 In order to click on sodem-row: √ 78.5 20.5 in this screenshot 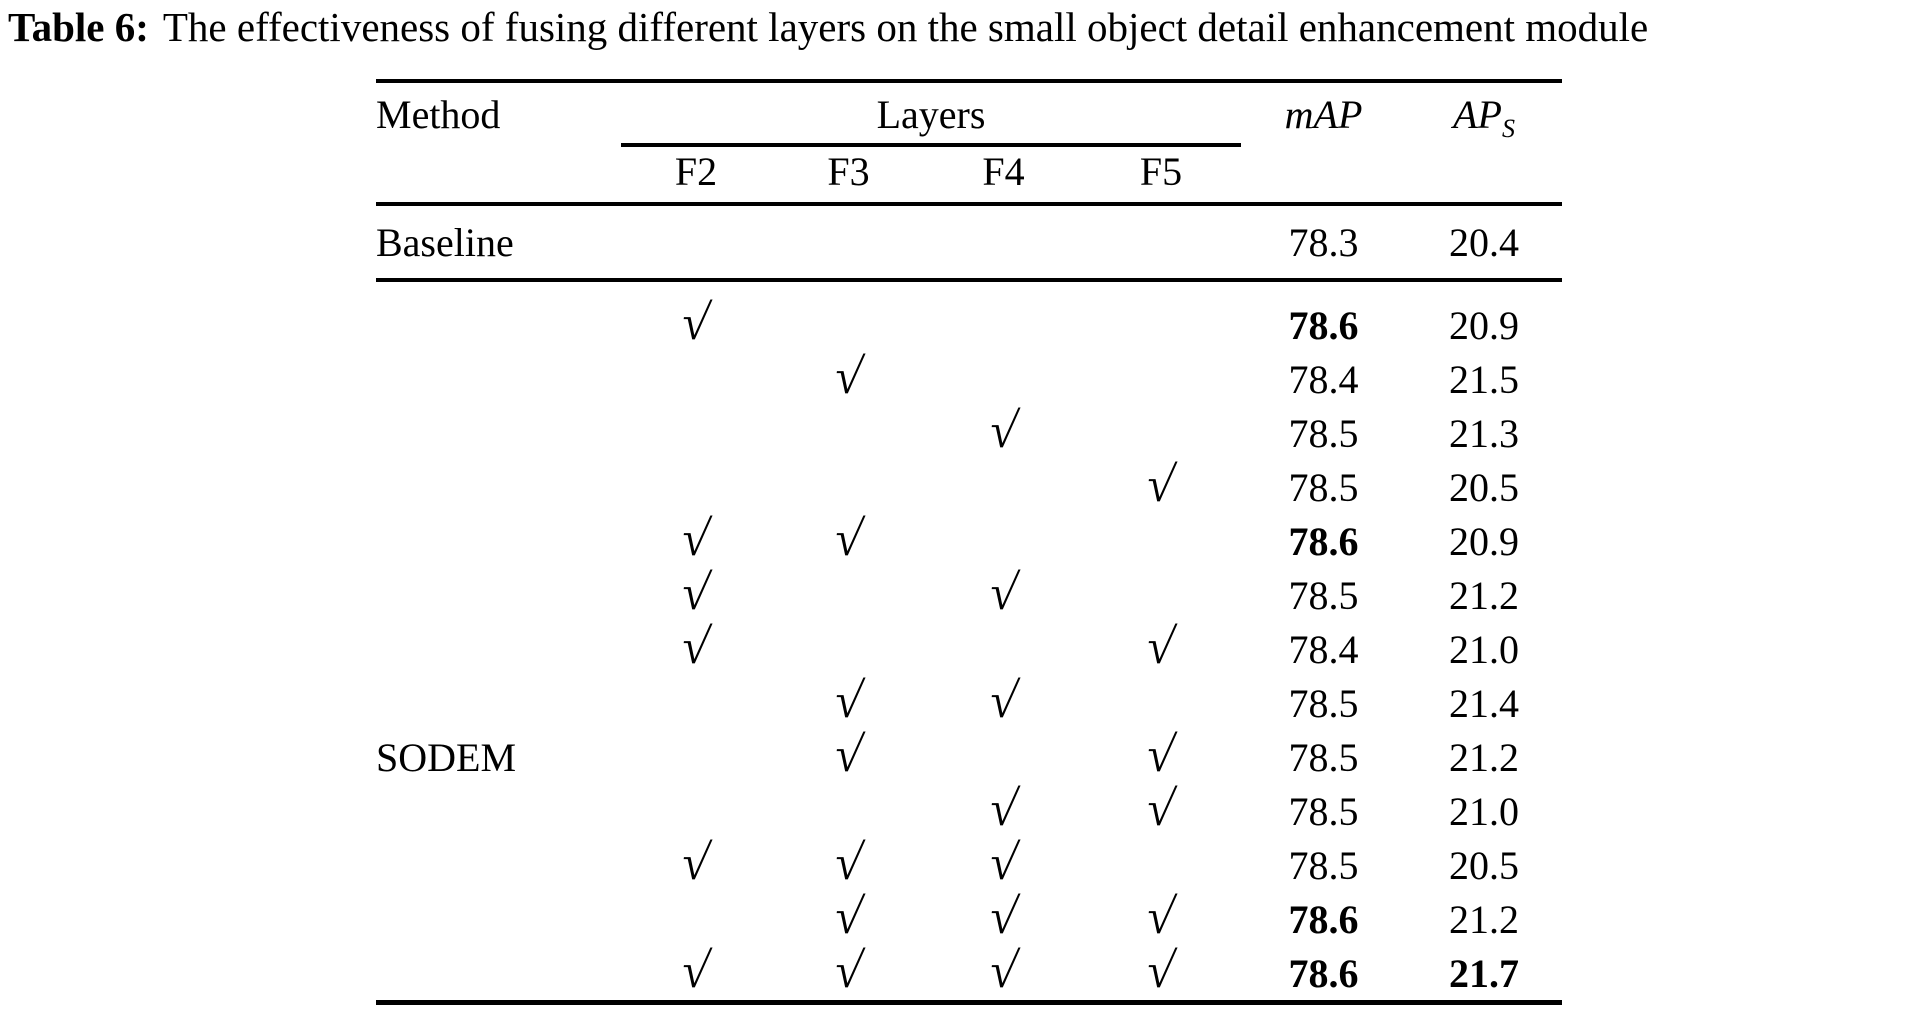, I will do `click(969, 484)`.